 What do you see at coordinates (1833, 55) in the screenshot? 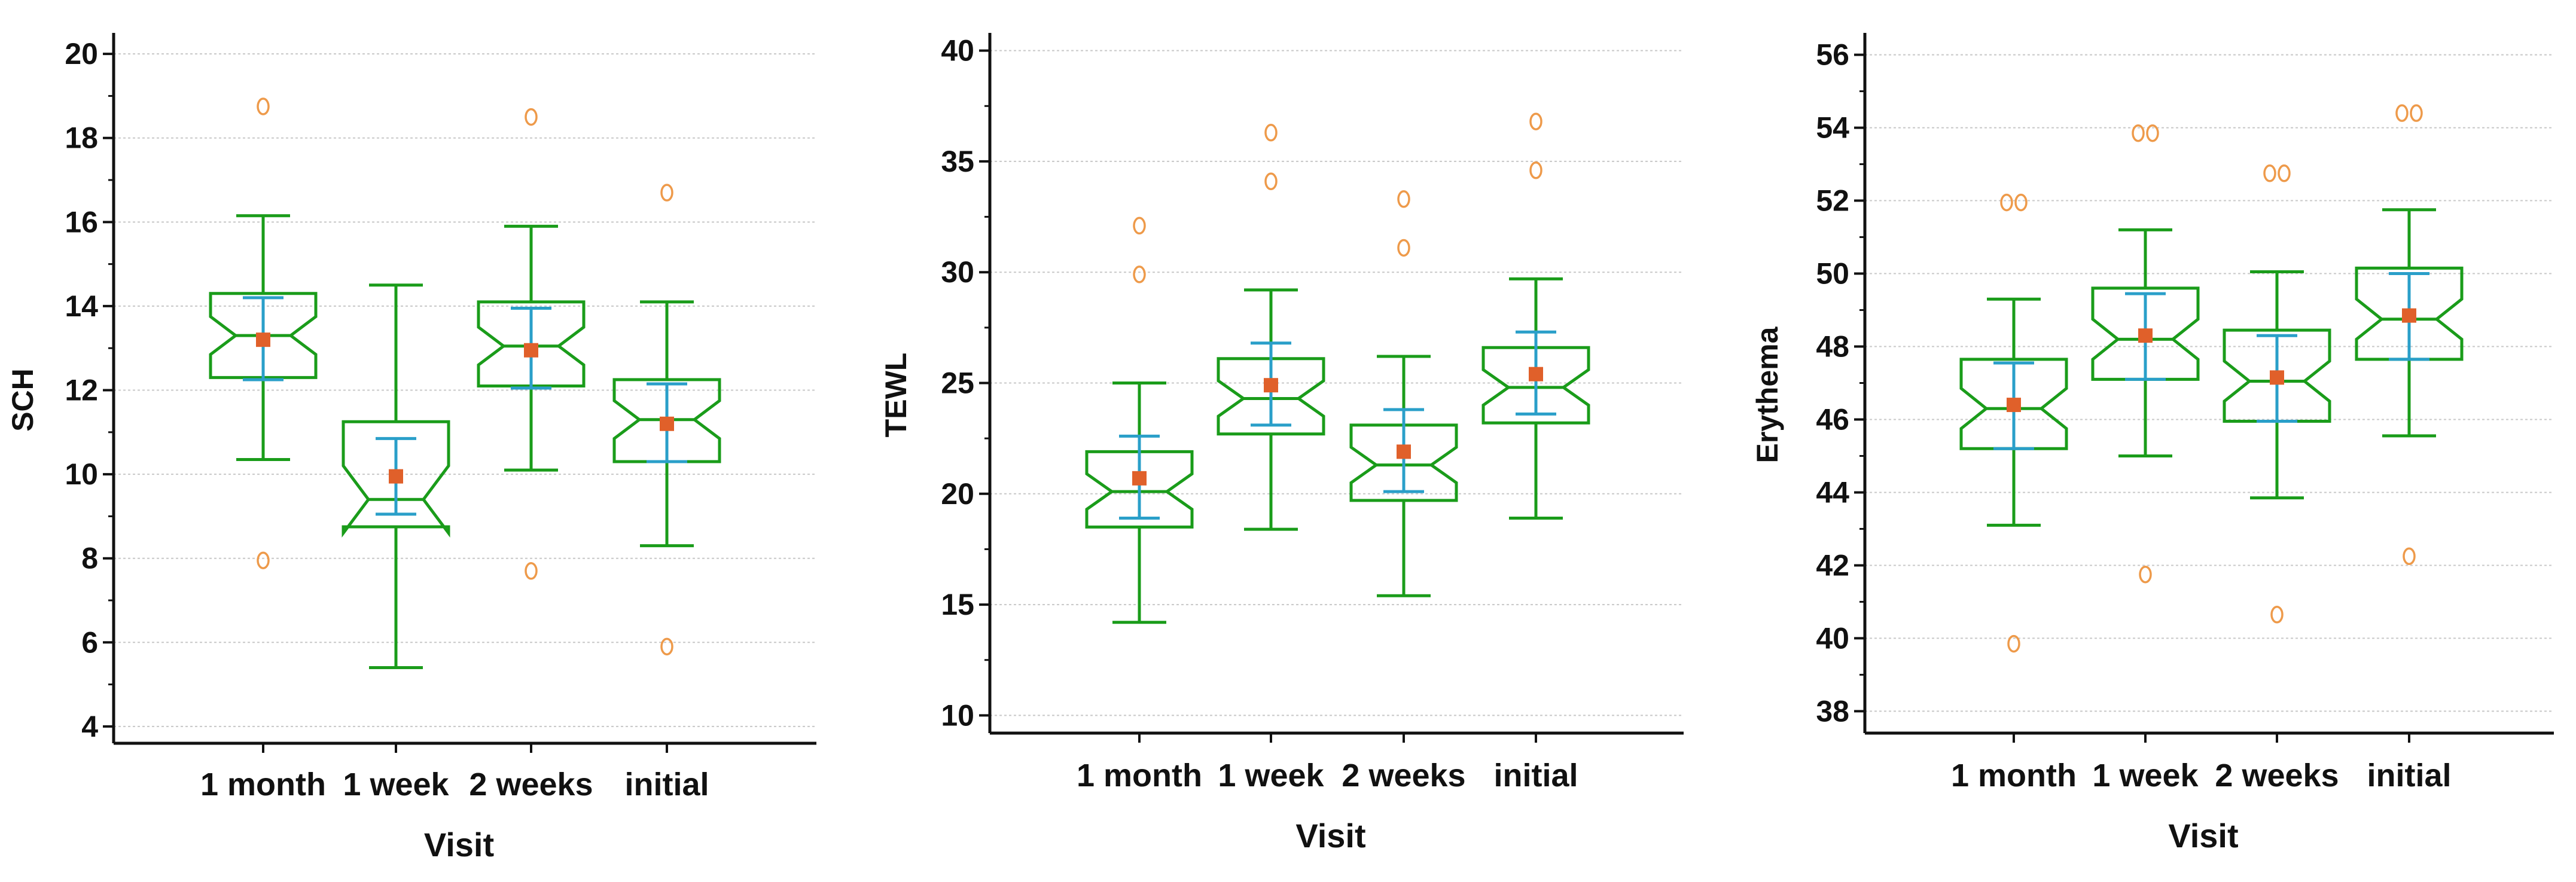
I see `y-tick-label: 56` at bounding box center [1833, 55].